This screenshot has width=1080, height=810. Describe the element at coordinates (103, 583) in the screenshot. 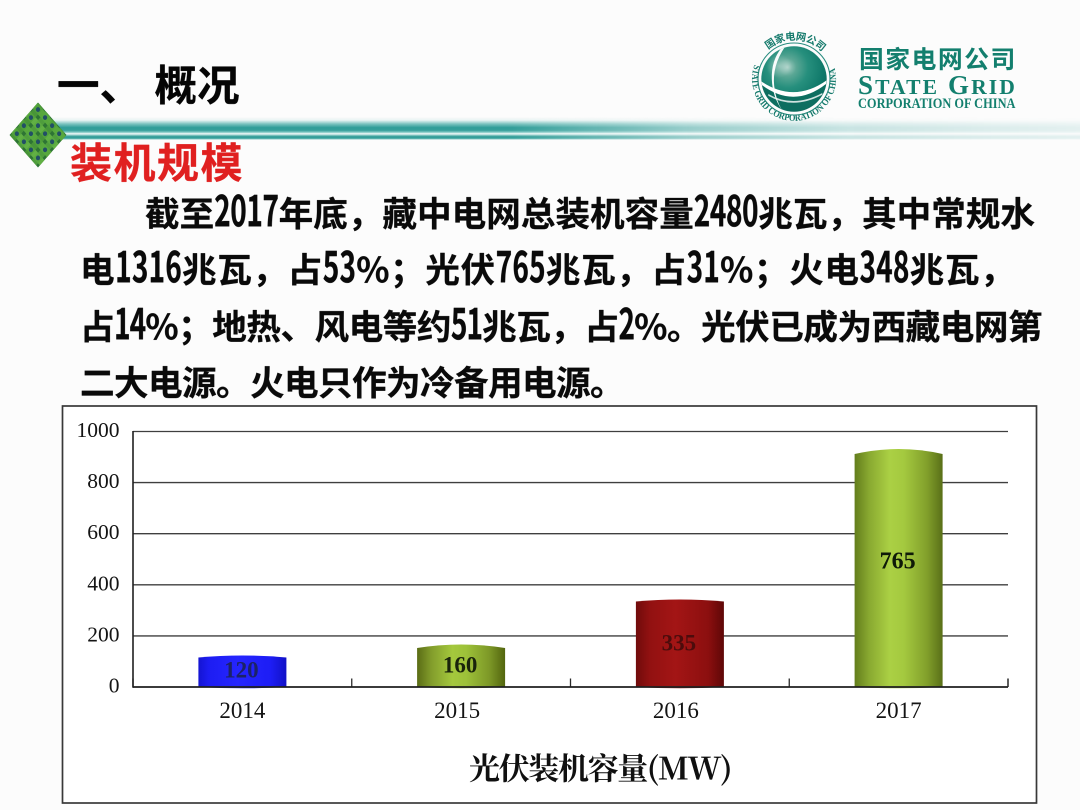

I see `svg-text: 400` at that location.